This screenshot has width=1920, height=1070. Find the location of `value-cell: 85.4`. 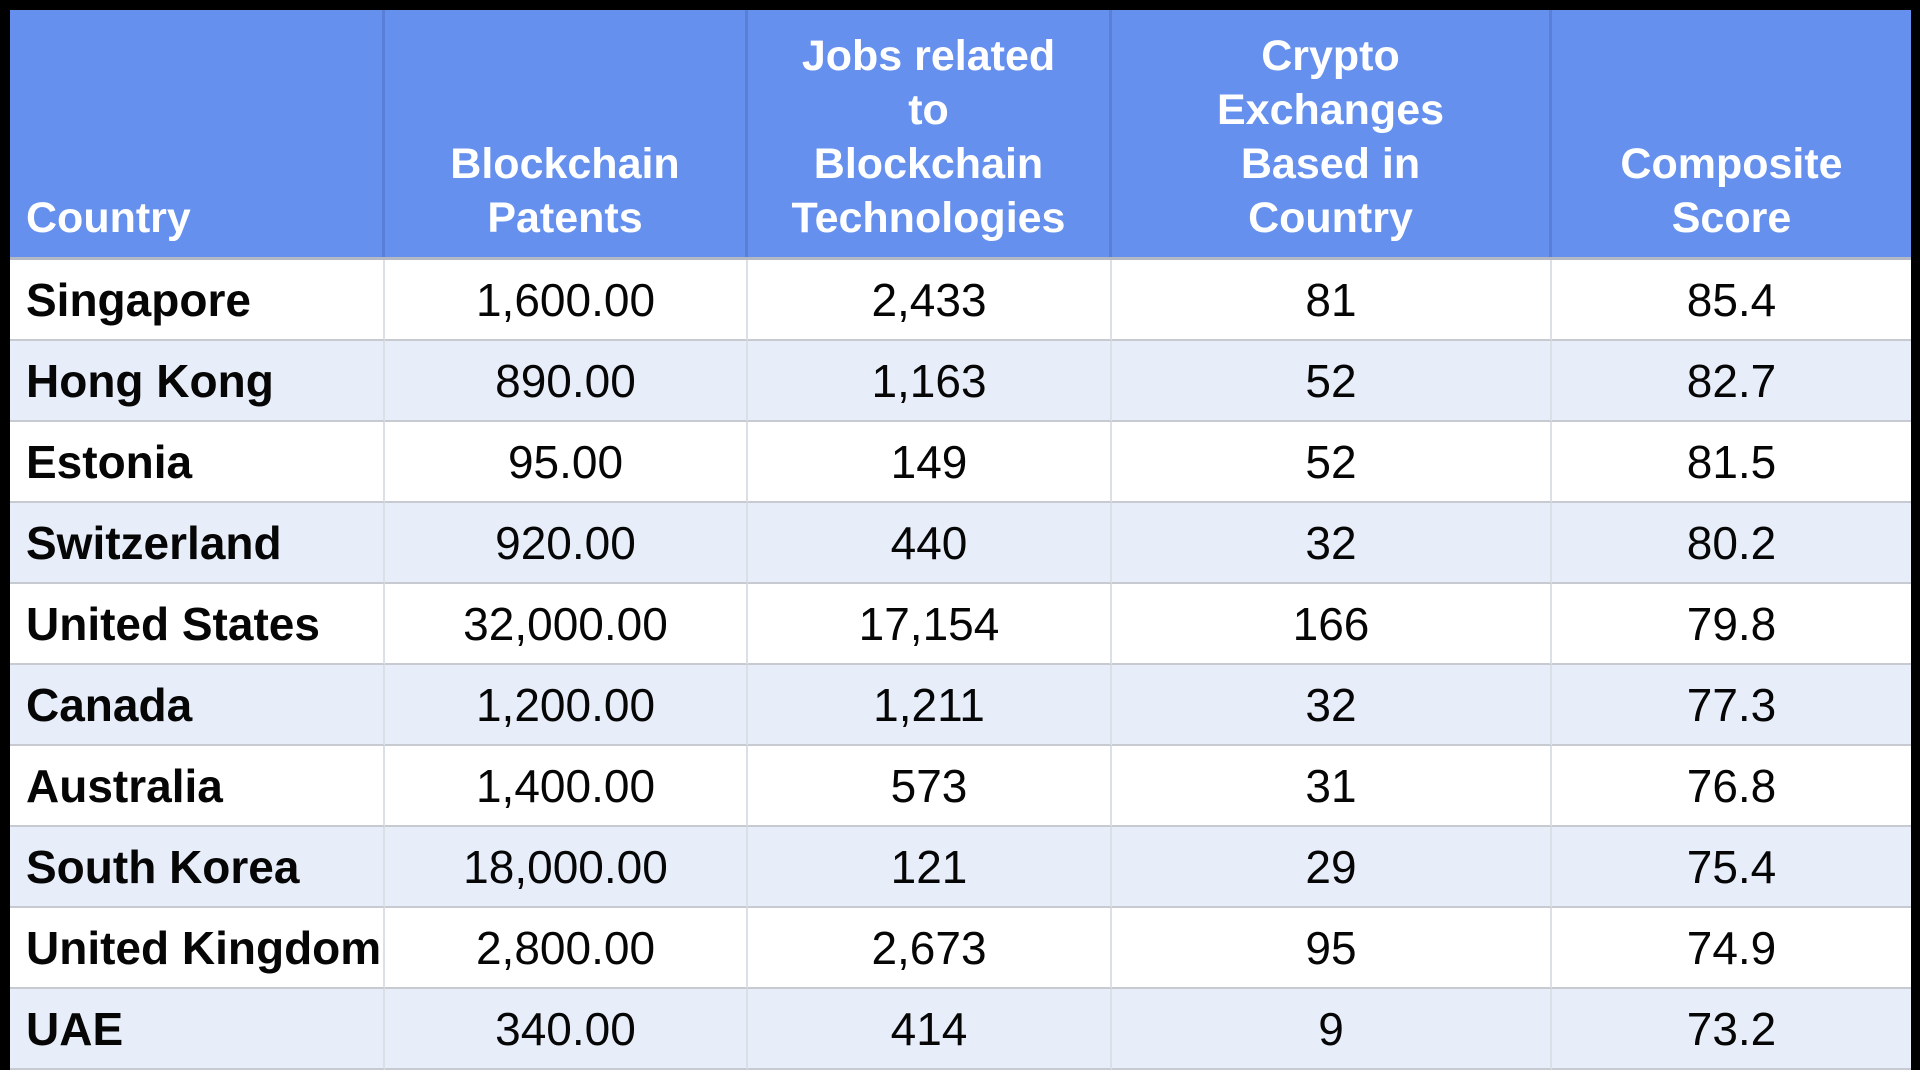

value-cell: 85.4 is located at coordinates (1731, 300).